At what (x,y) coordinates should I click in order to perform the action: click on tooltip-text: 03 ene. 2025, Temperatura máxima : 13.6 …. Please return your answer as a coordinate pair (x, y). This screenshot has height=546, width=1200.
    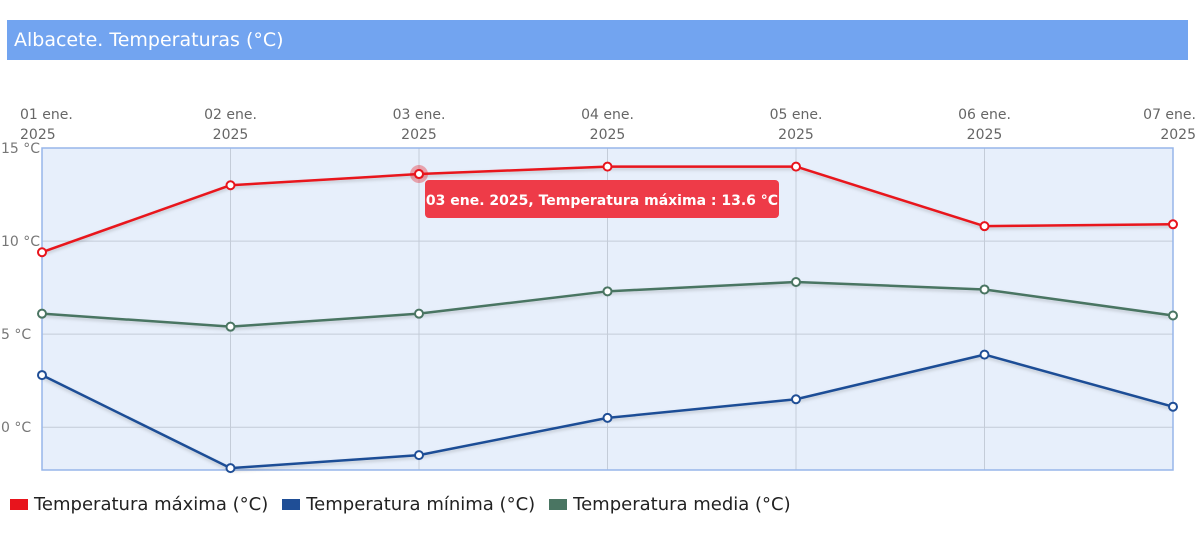
    Looking at the image, I should click on (602, 201).